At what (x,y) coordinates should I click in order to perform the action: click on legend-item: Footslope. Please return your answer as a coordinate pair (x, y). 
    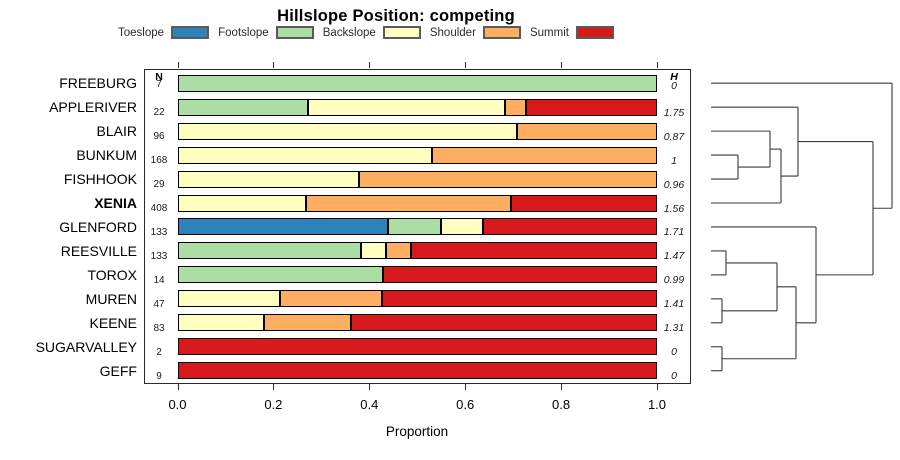
    Looking at the image, I should click on (266, 32).